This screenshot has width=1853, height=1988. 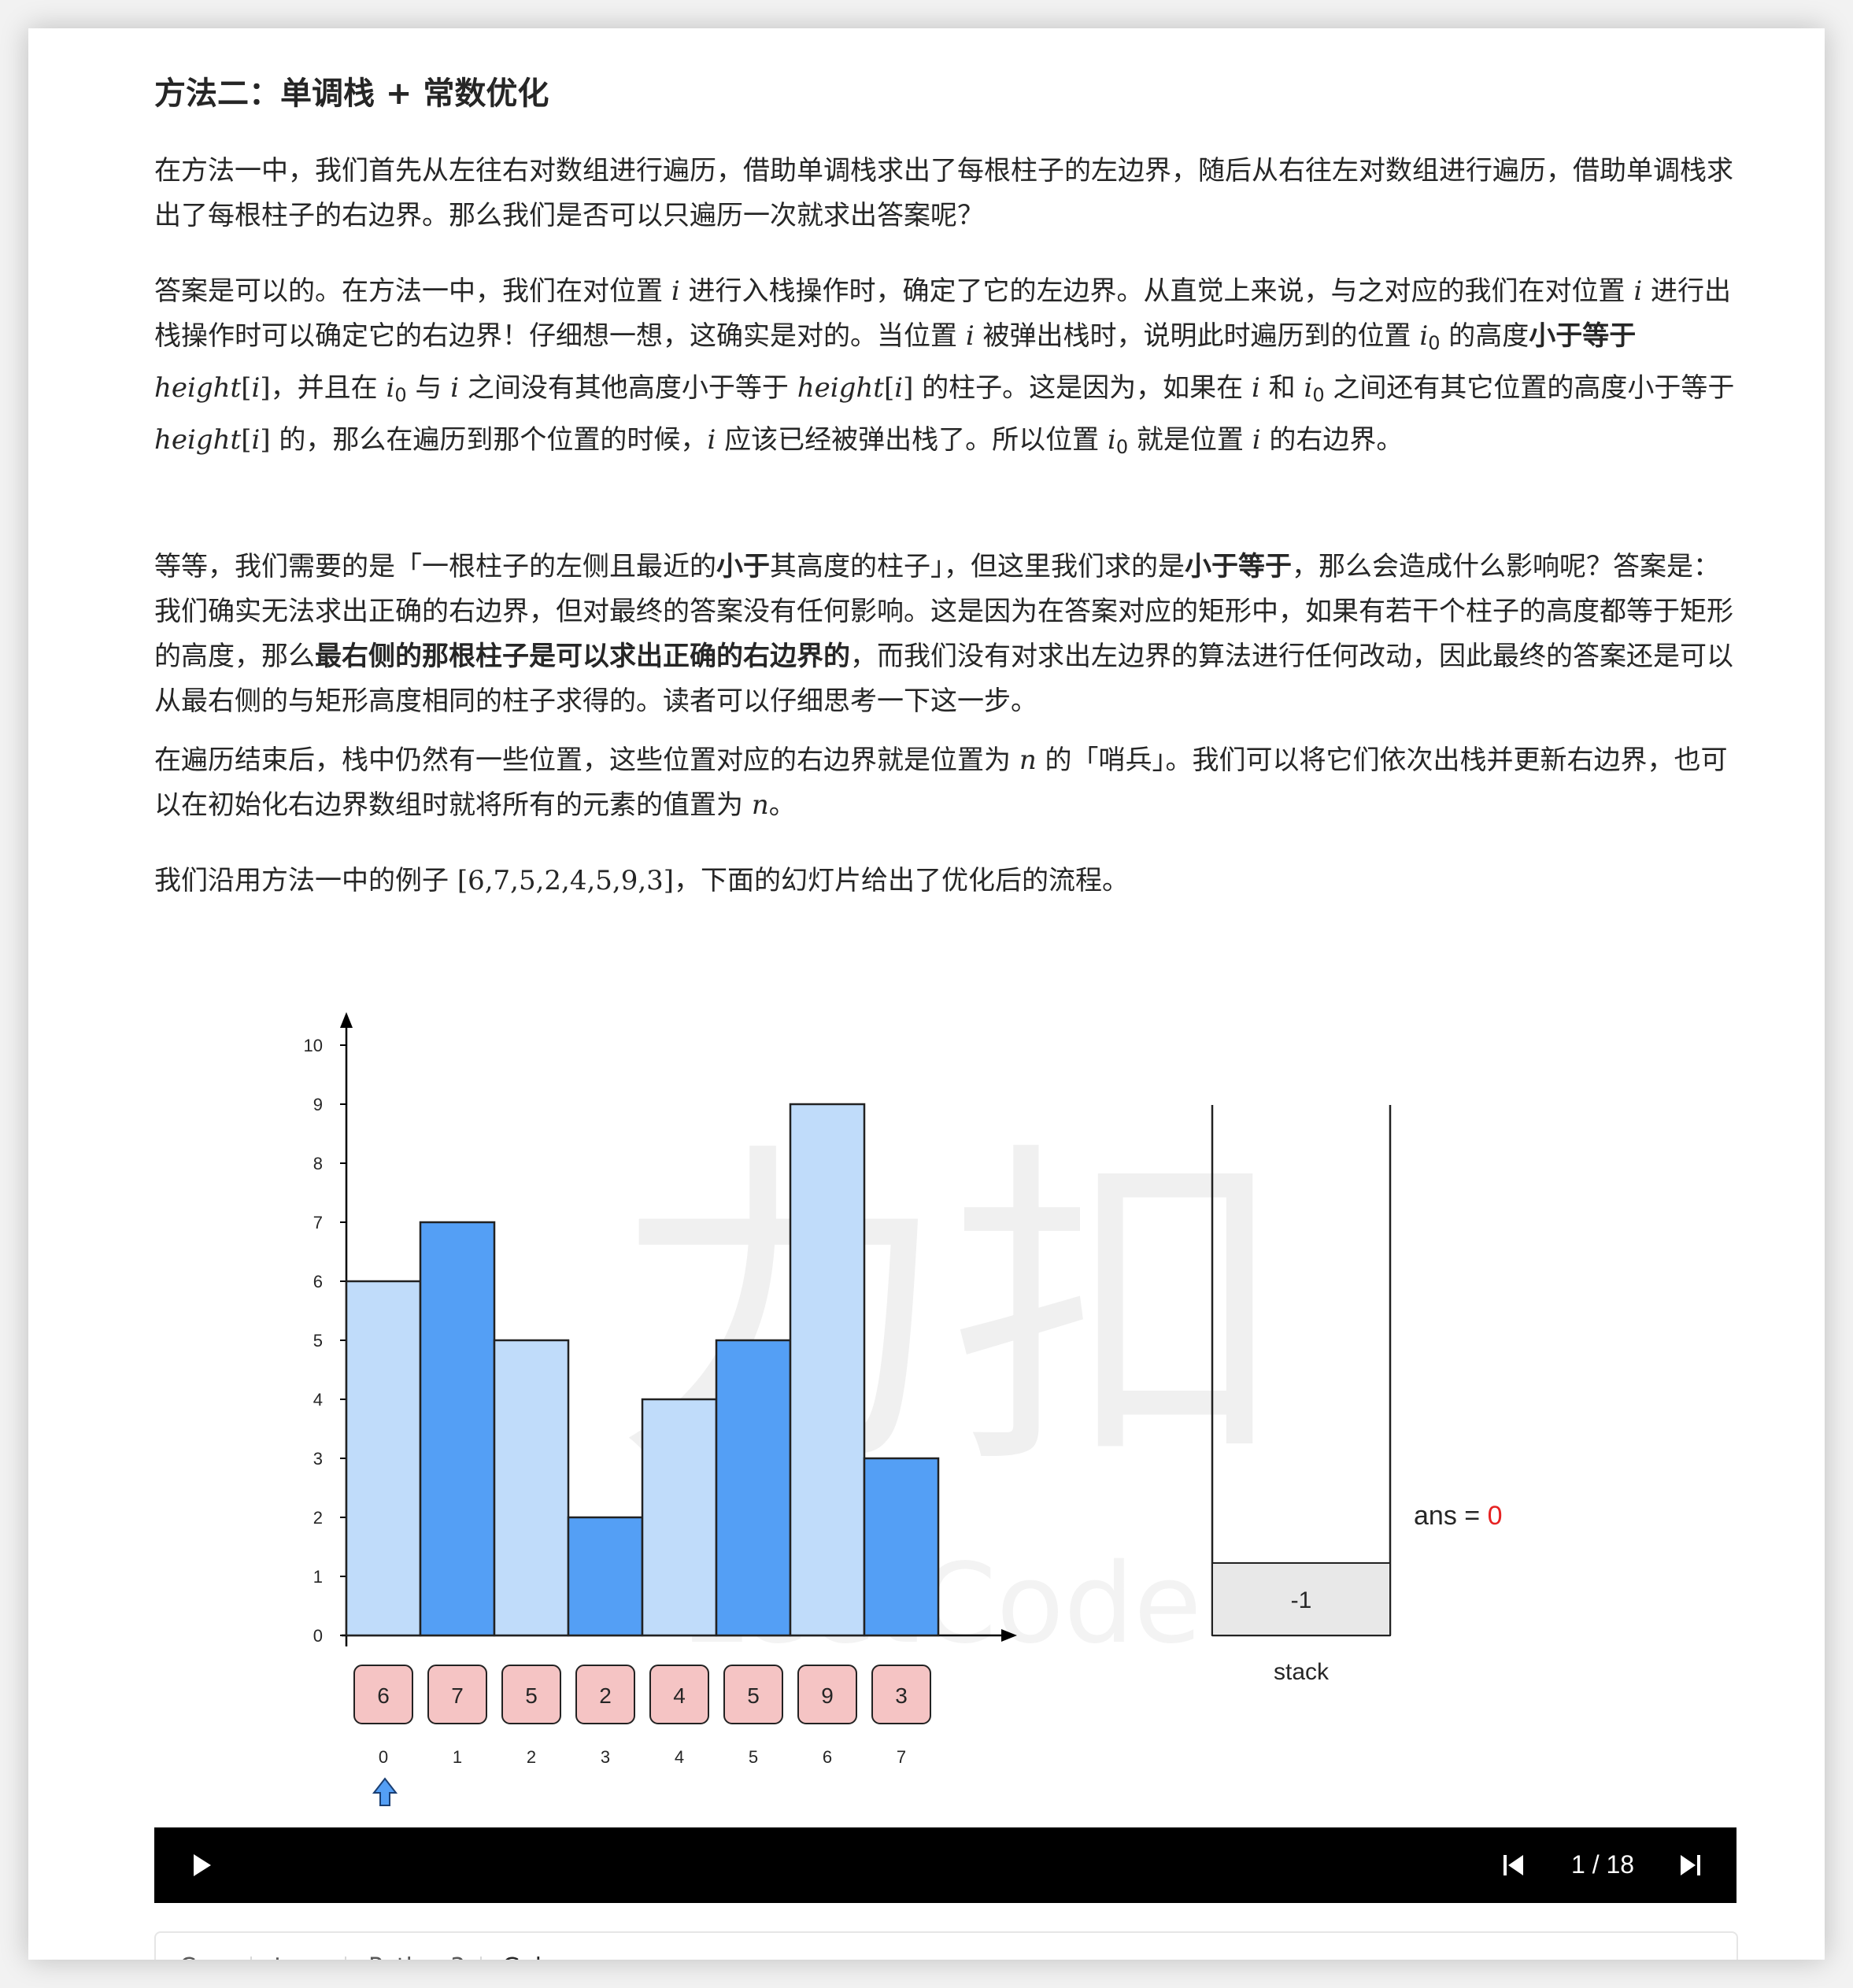 What do you see at coordinates (1009, 1635) in the screenshot?
I see `x-axis-arrowhead` at bounding box center [1009, 1635].